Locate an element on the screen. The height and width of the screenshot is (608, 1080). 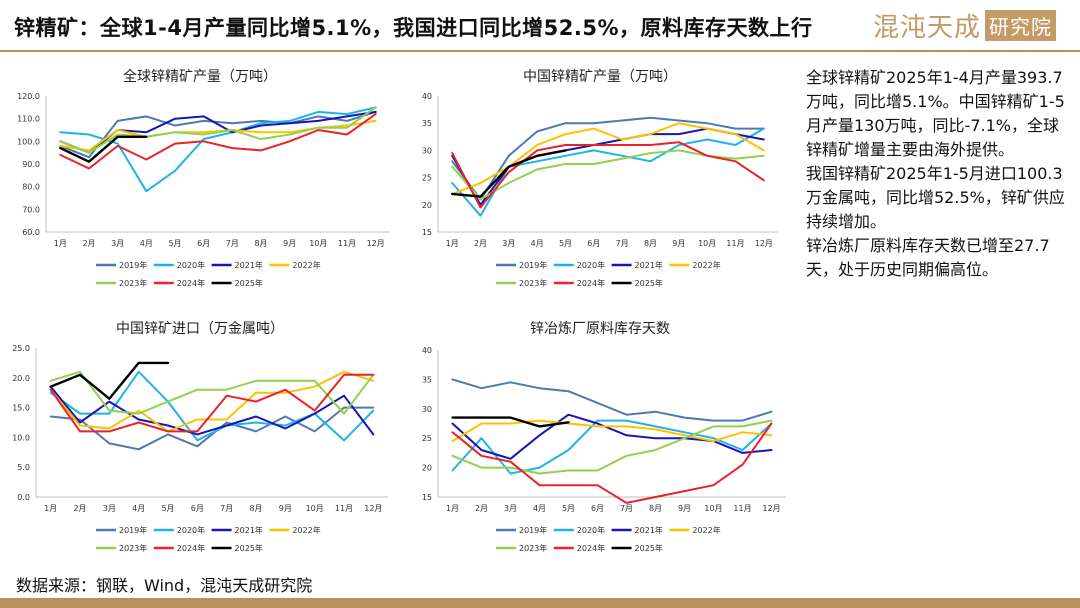
chart-title: 锌冶炼厂原料库存天数 is located at coordinates (600, 329).